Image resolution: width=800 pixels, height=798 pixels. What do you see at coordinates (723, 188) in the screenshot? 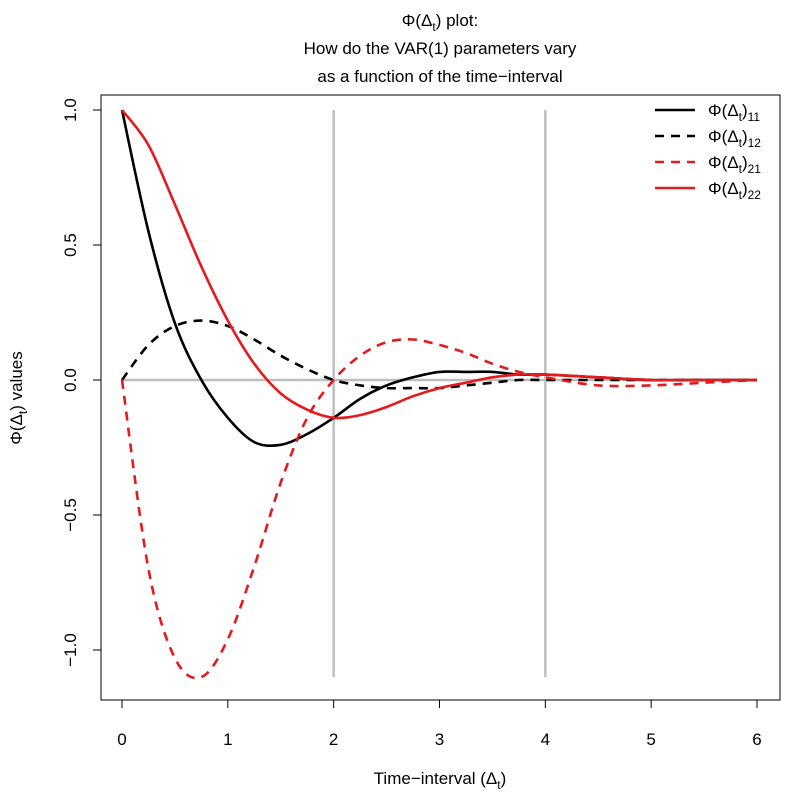
I see `legend-label-22-prefix: Φ(Δ` at bounding box center [723, 188].